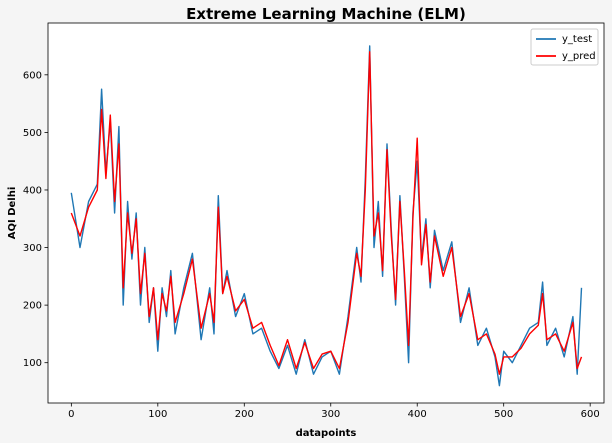 Image resolution: width=612 pixels, height=443 pixels. Describe the element at coordinates (417, 414) in the screenshot. I see `x-tick-label: 400` at that location.